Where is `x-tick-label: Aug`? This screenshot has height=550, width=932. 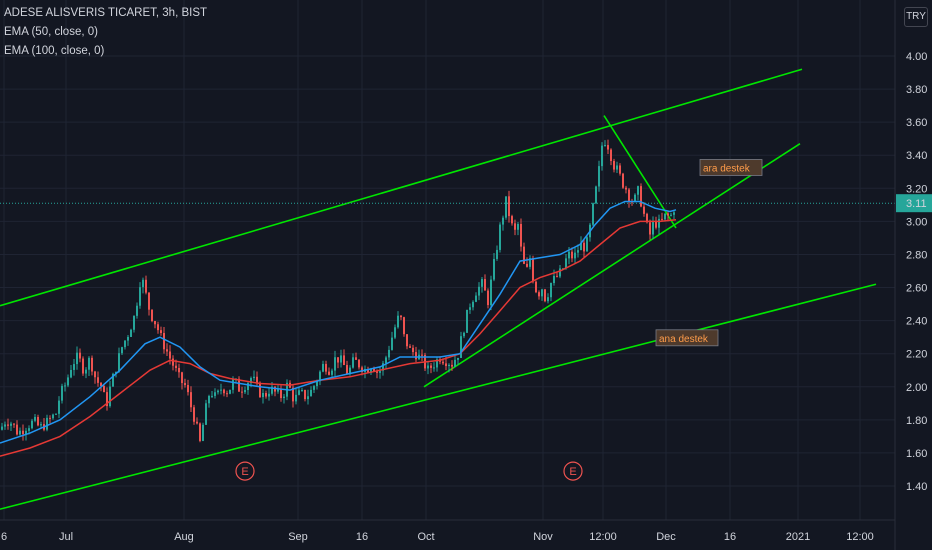
x-tick-label: Aug is located at coordinates (184, 537).